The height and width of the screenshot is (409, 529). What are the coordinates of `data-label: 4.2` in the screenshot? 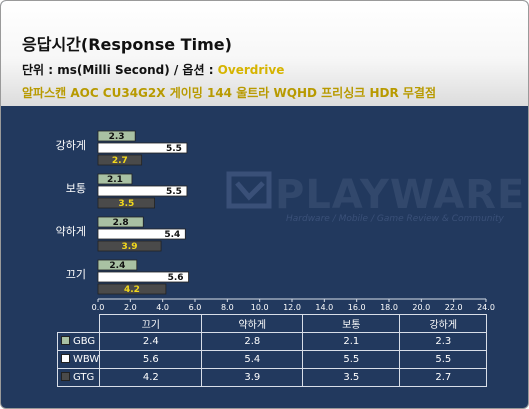 It's located at (132, 290).